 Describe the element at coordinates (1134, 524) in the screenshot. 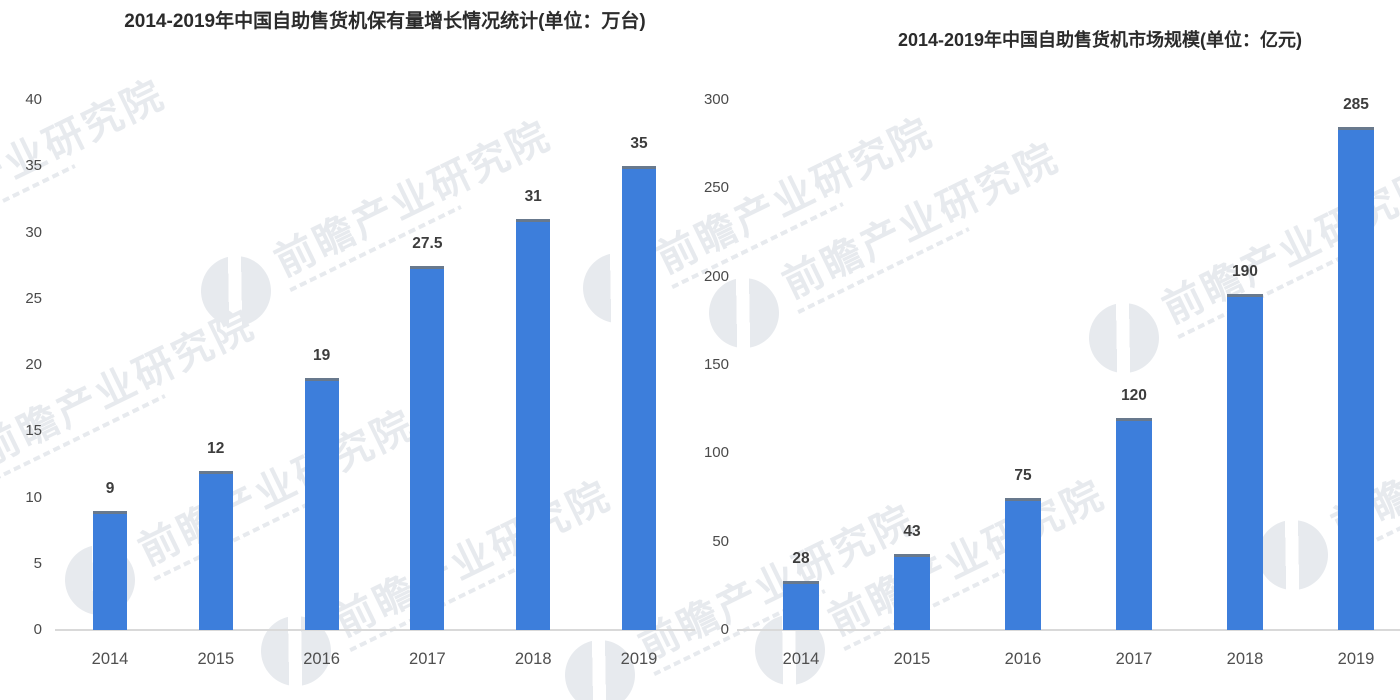

I see `bar-2017` at that location.